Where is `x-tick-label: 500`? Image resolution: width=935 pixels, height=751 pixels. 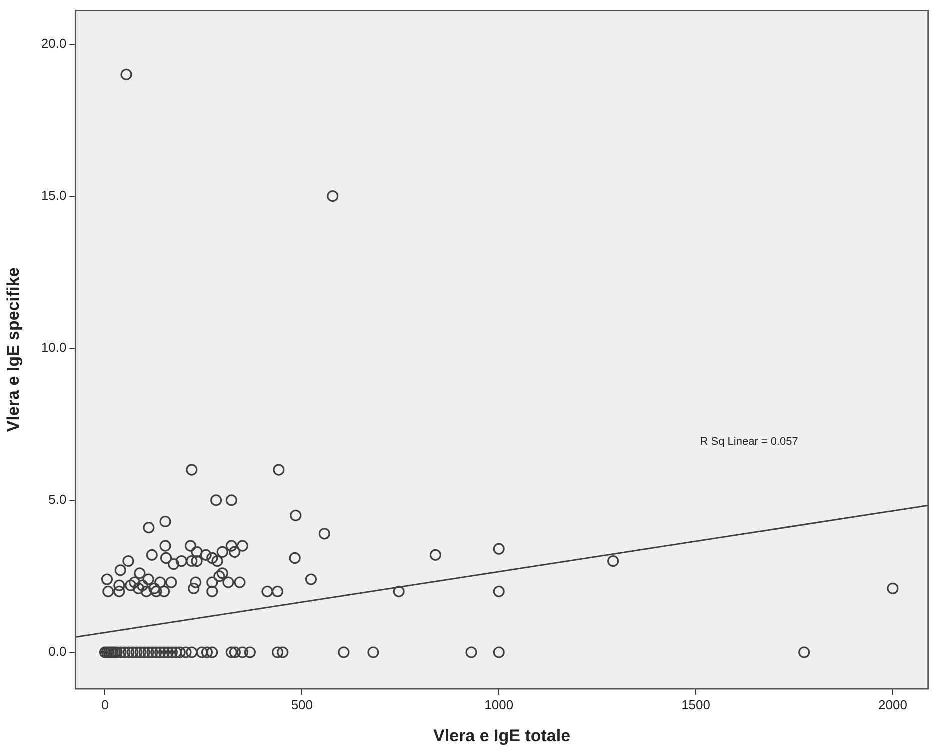 x-tick-label: 500 is located at coordinates (302, 704).